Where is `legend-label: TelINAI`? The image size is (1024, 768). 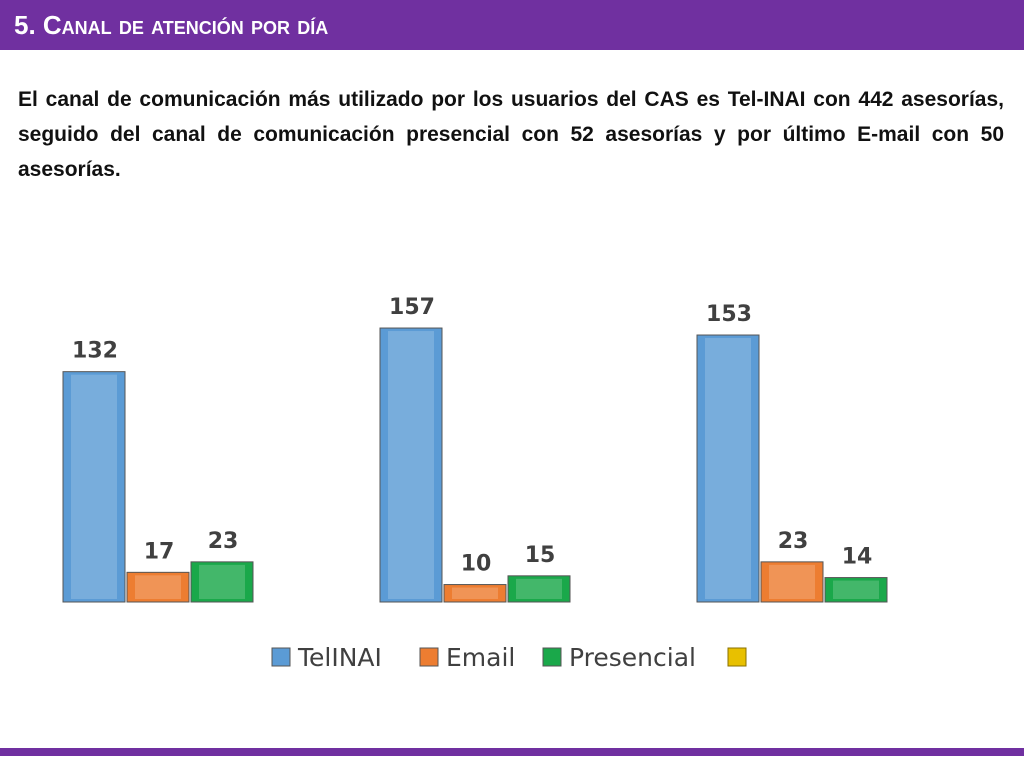 legend-label: TelINAI is located at coordinates (339, 657).